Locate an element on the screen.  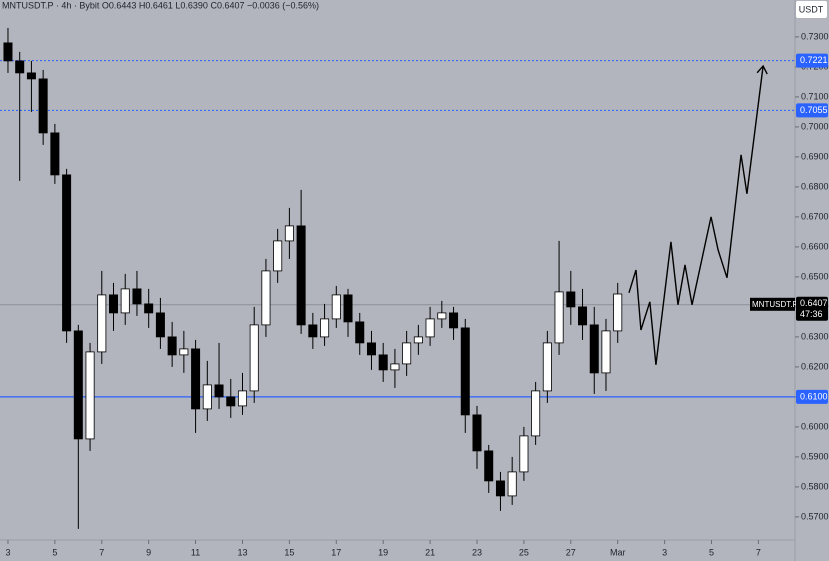
y-tick-label: 0.6300 is located at coordinates (815, 336).